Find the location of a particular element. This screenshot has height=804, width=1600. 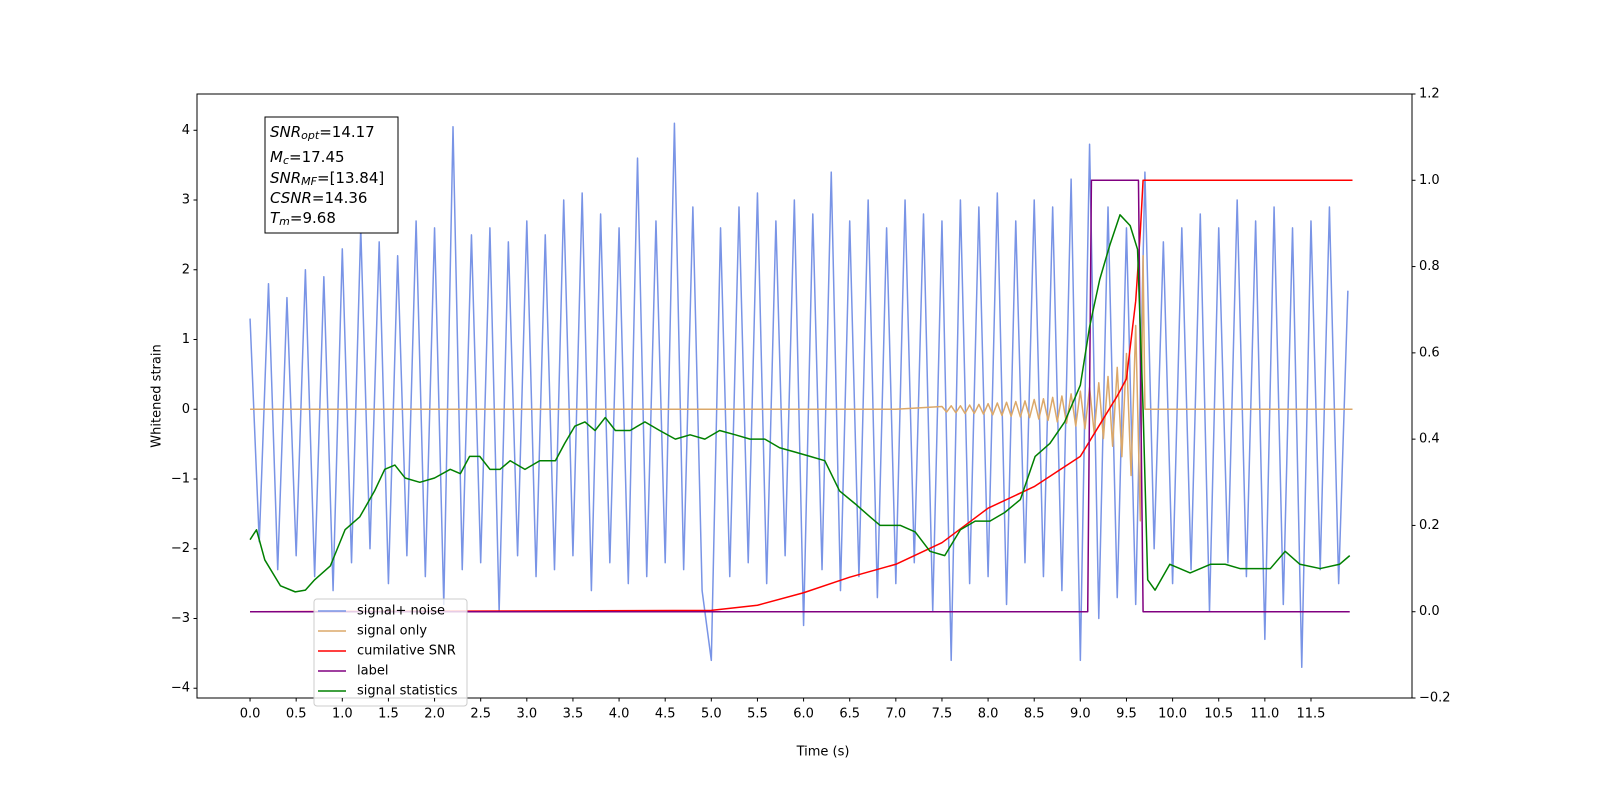

y2-tick-label: 1.0 is located at coordinates (1429, 180).